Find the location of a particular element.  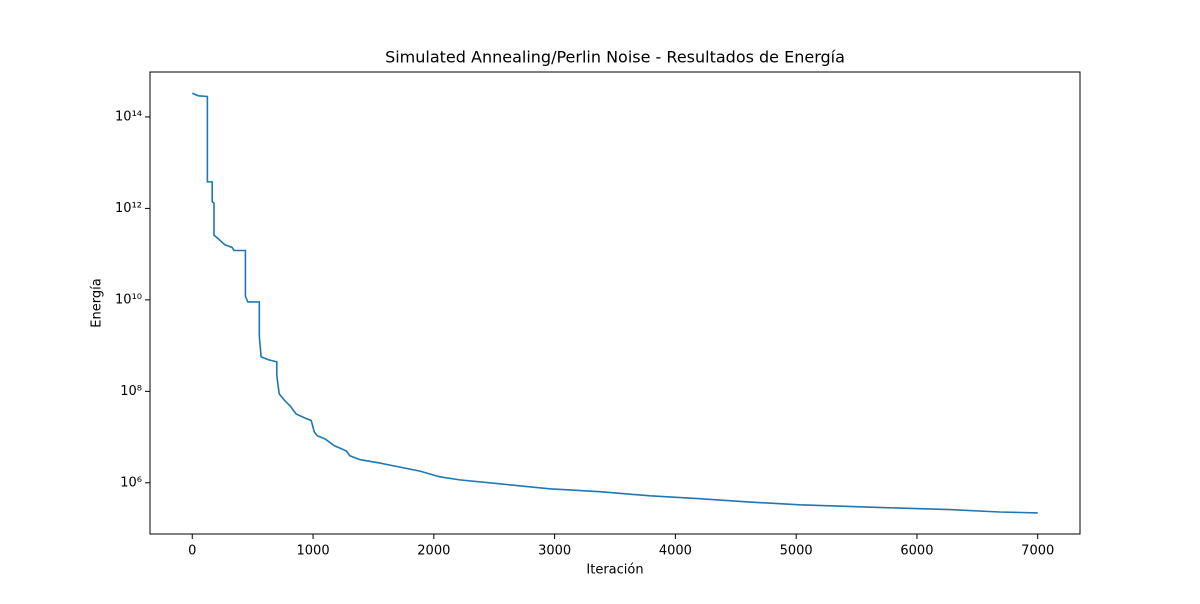

y-axis-label: Energía is located at coordinates (97, 302).